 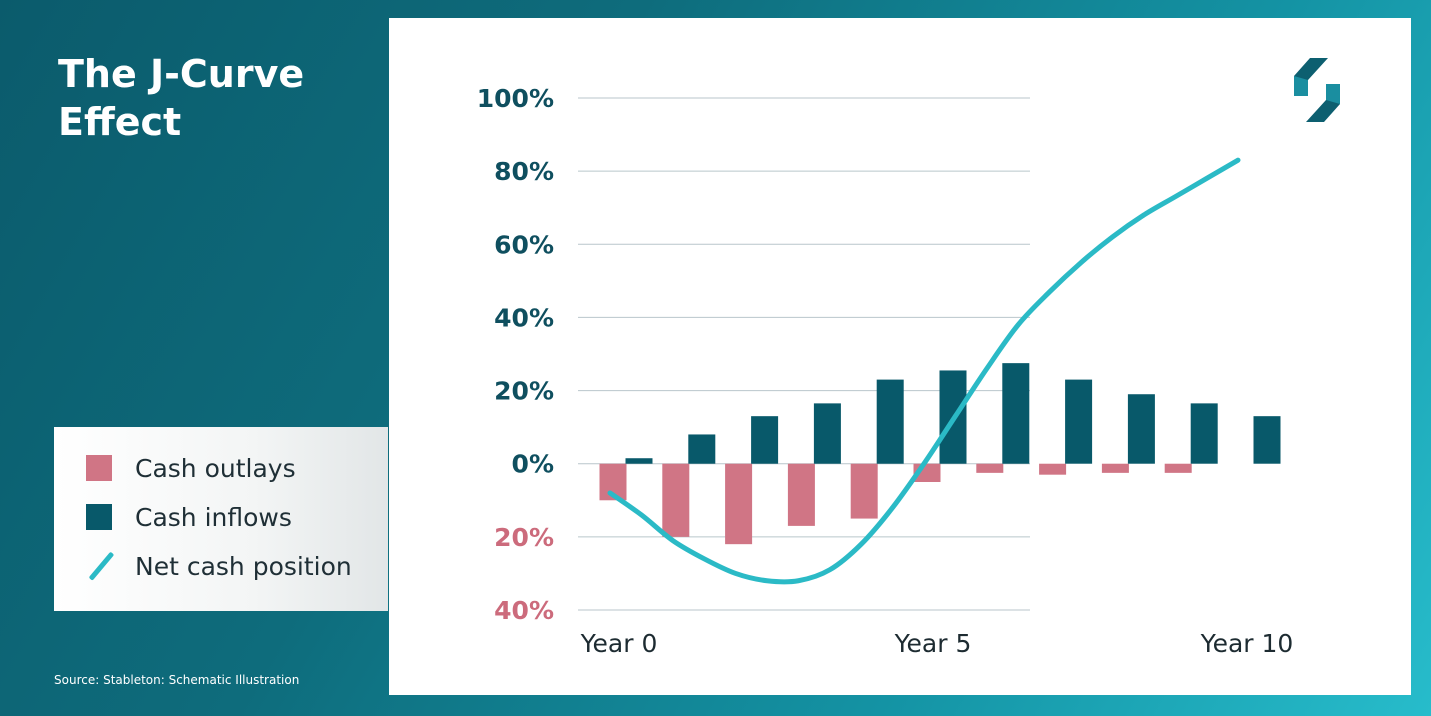 I want to click on y-tick-label: 80%, so click(x=524, y=171).